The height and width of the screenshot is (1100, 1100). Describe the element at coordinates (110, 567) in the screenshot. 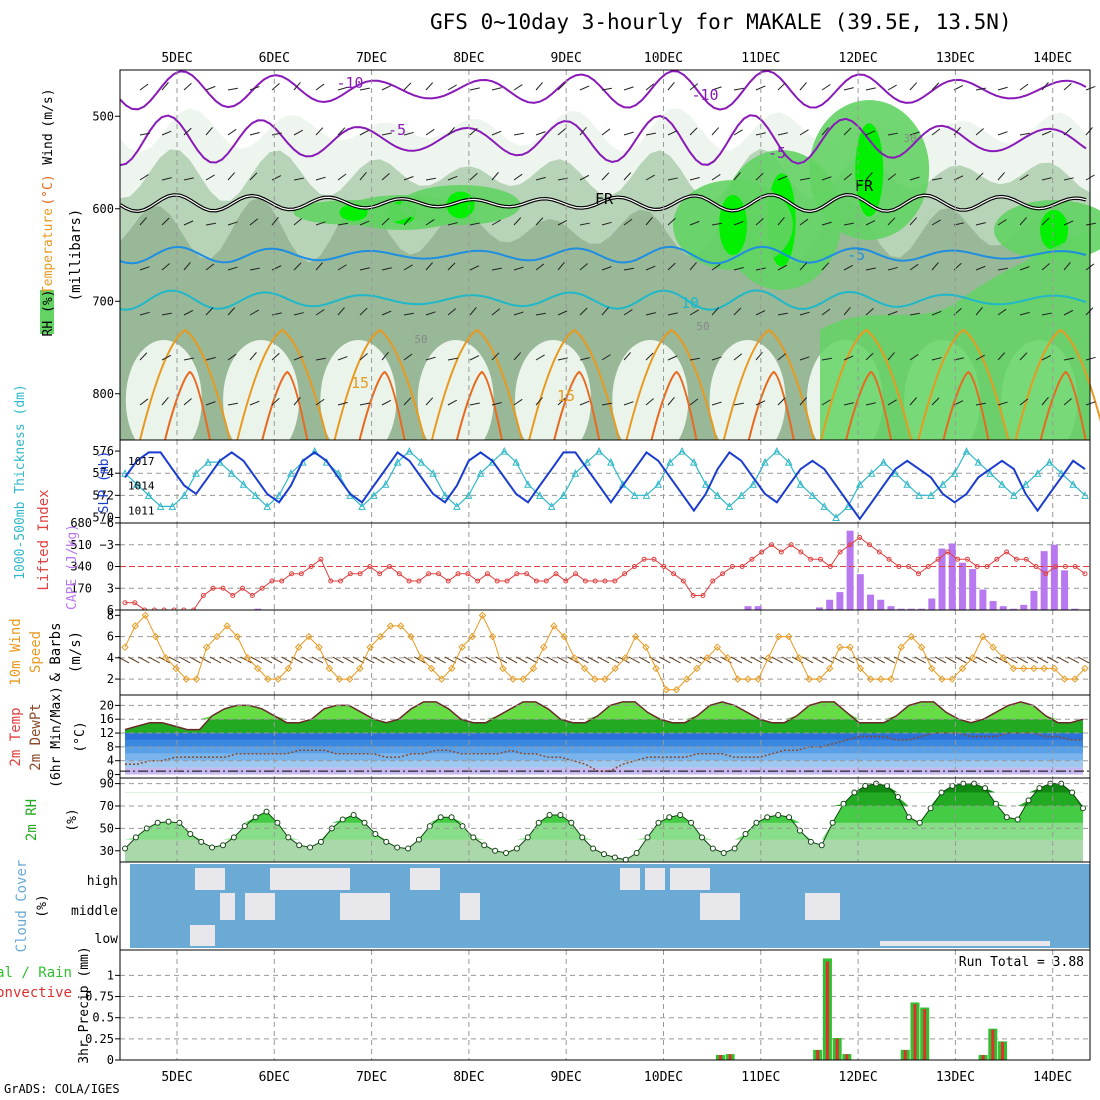

I see `lifted-tick-label: 0` at that location.